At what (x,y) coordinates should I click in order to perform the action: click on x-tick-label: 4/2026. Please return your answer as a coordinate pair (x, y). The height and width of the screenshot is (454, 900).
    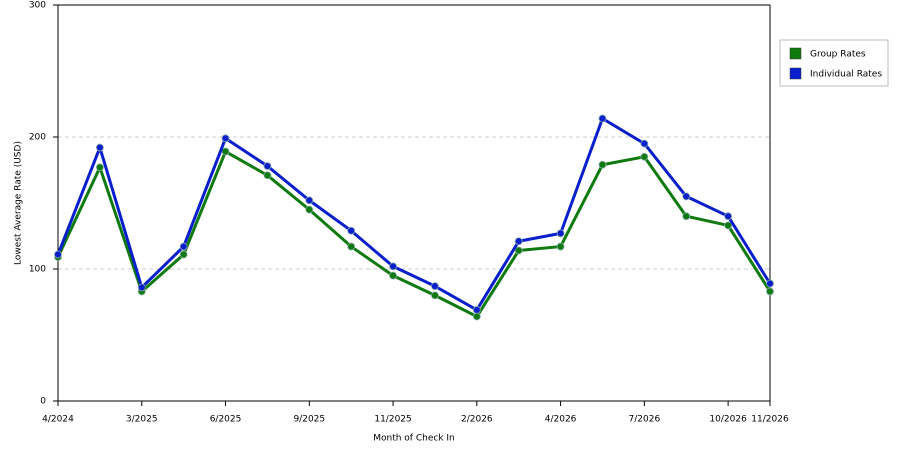
    Looking at the image, I should click on (561, 420).